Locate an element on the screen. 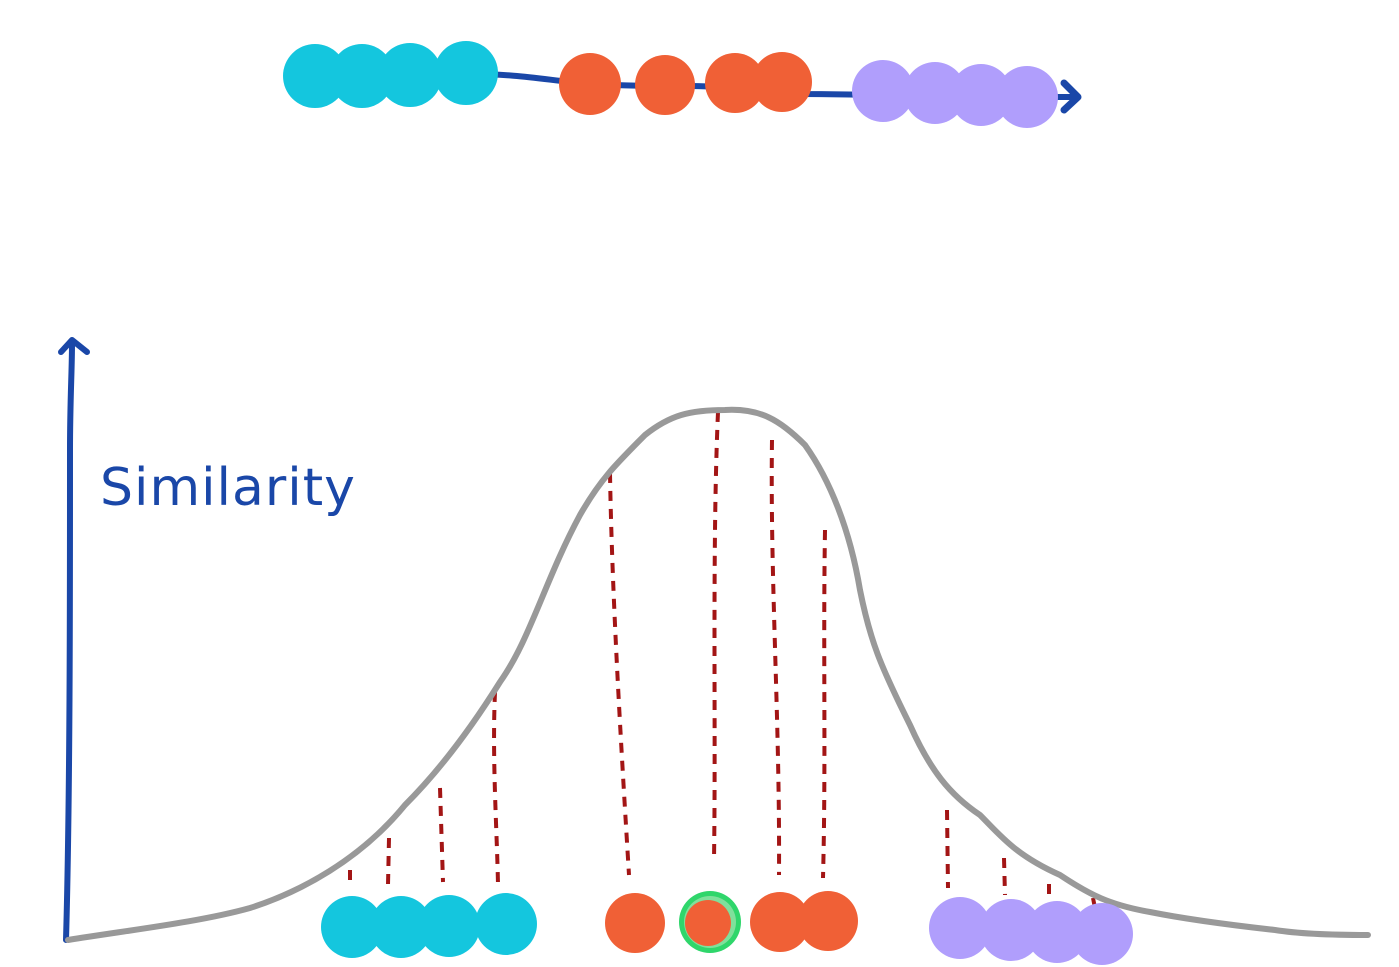  bottom-orange-group is located at coordinates (731, 922).